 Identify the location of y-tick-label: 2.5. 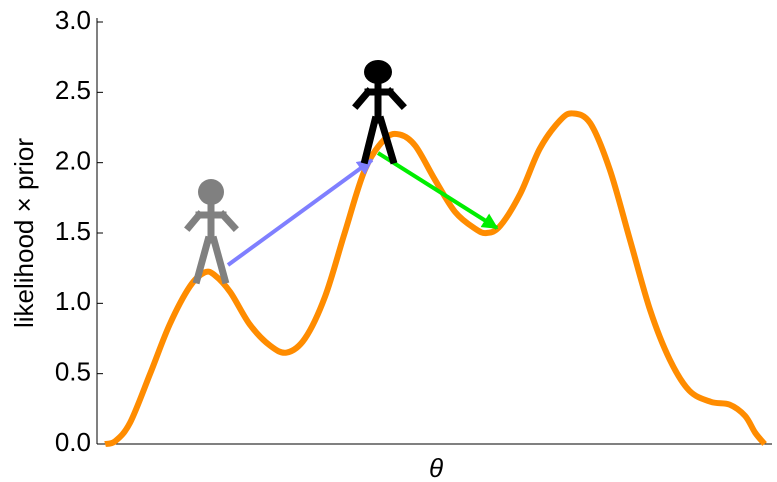
(73, 90).